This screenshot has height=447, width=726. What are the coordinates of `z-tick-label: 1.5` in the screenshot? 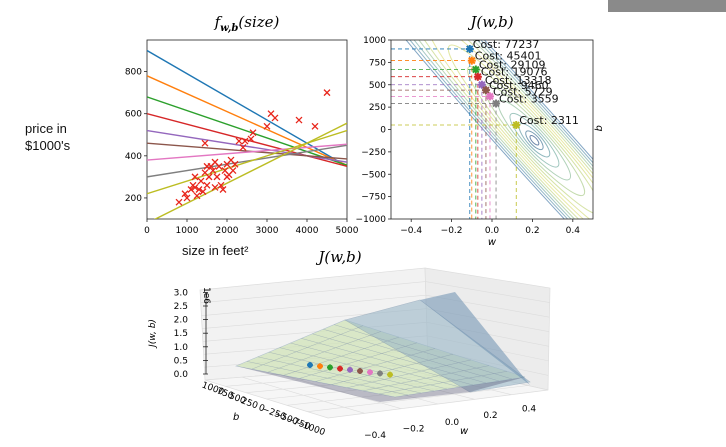 It's located at (181, 334).